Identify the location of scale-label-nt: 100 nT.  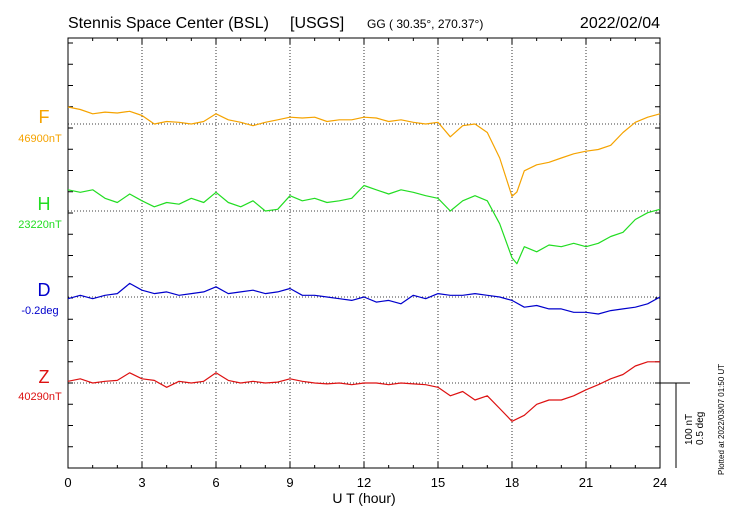
(689, 429).